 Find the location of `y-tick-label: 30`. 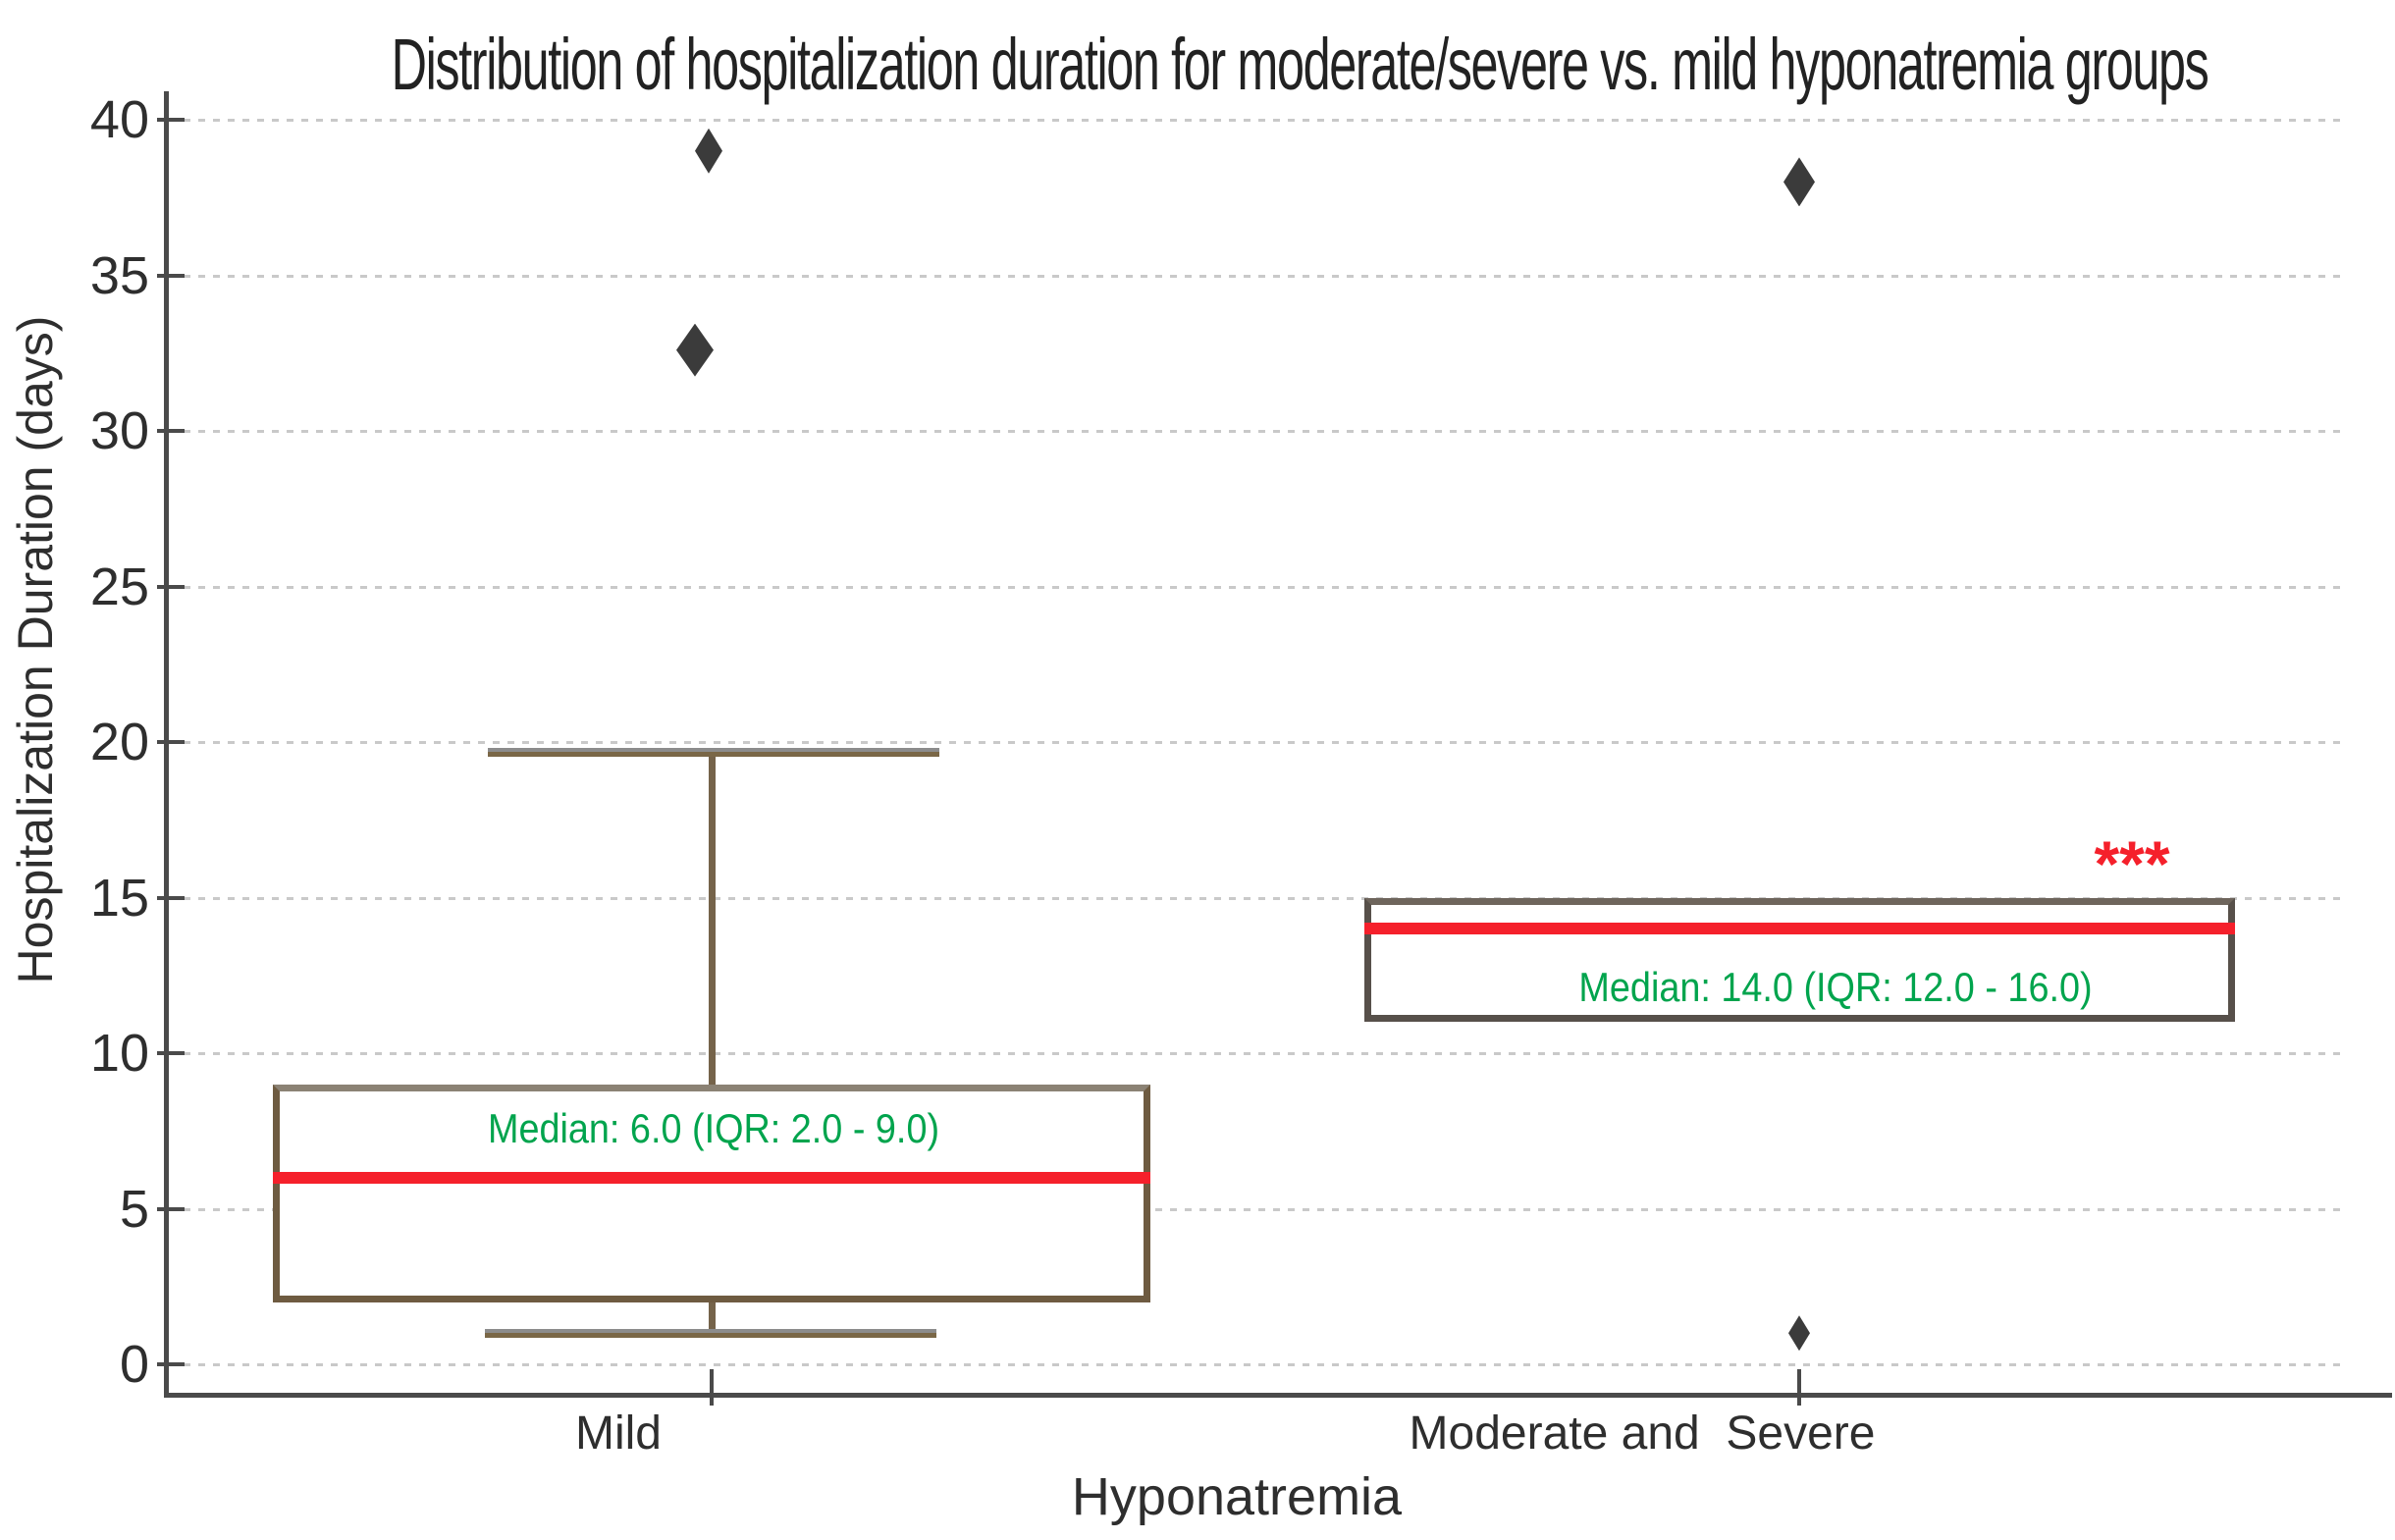

y-tick-label: 30 is located at coordinates (119, 431).